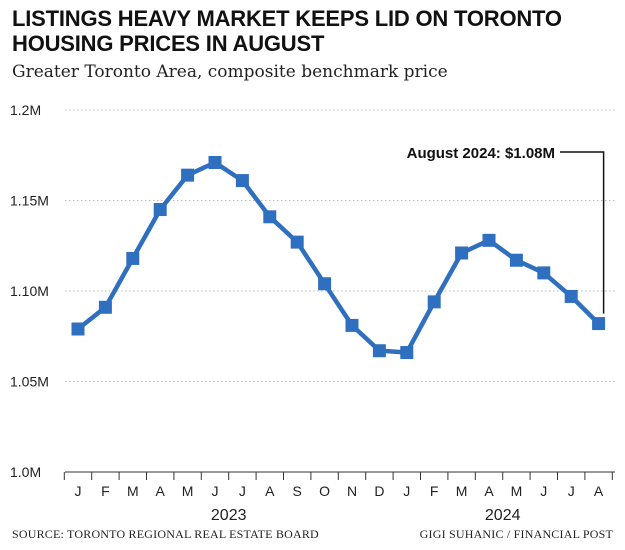 The height and width of the screenshot is (550, 625). Describe the element at coordinates (506, 229) in the screenshot. I see `annotation: August 2024: $1.08M` at that location.